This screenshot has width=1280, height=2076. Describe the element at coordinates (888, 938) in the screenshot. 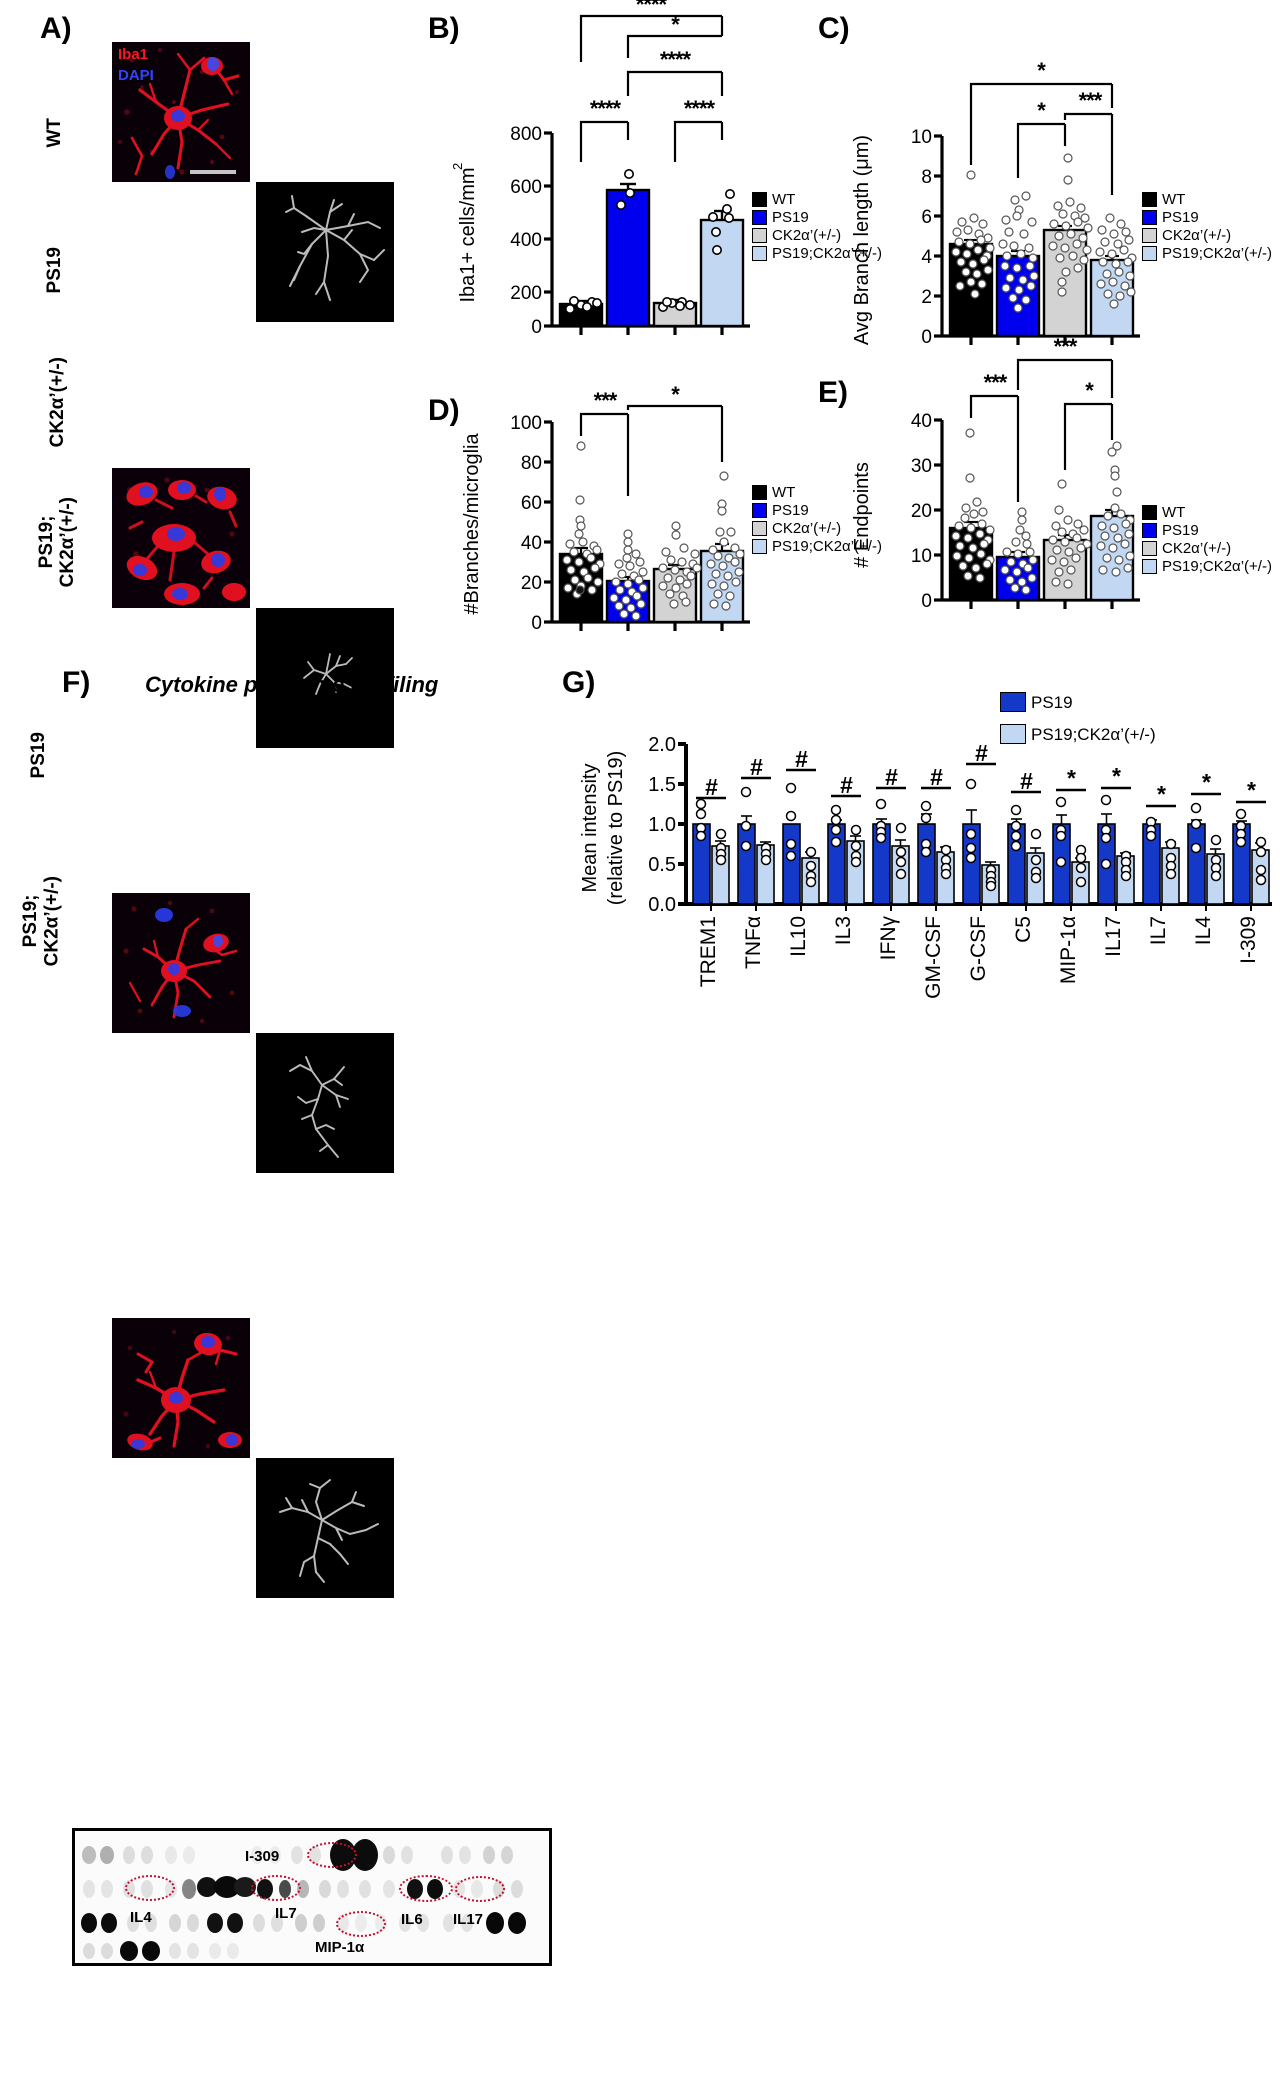

I see `xtick-ifng: IFNγ` at that location.